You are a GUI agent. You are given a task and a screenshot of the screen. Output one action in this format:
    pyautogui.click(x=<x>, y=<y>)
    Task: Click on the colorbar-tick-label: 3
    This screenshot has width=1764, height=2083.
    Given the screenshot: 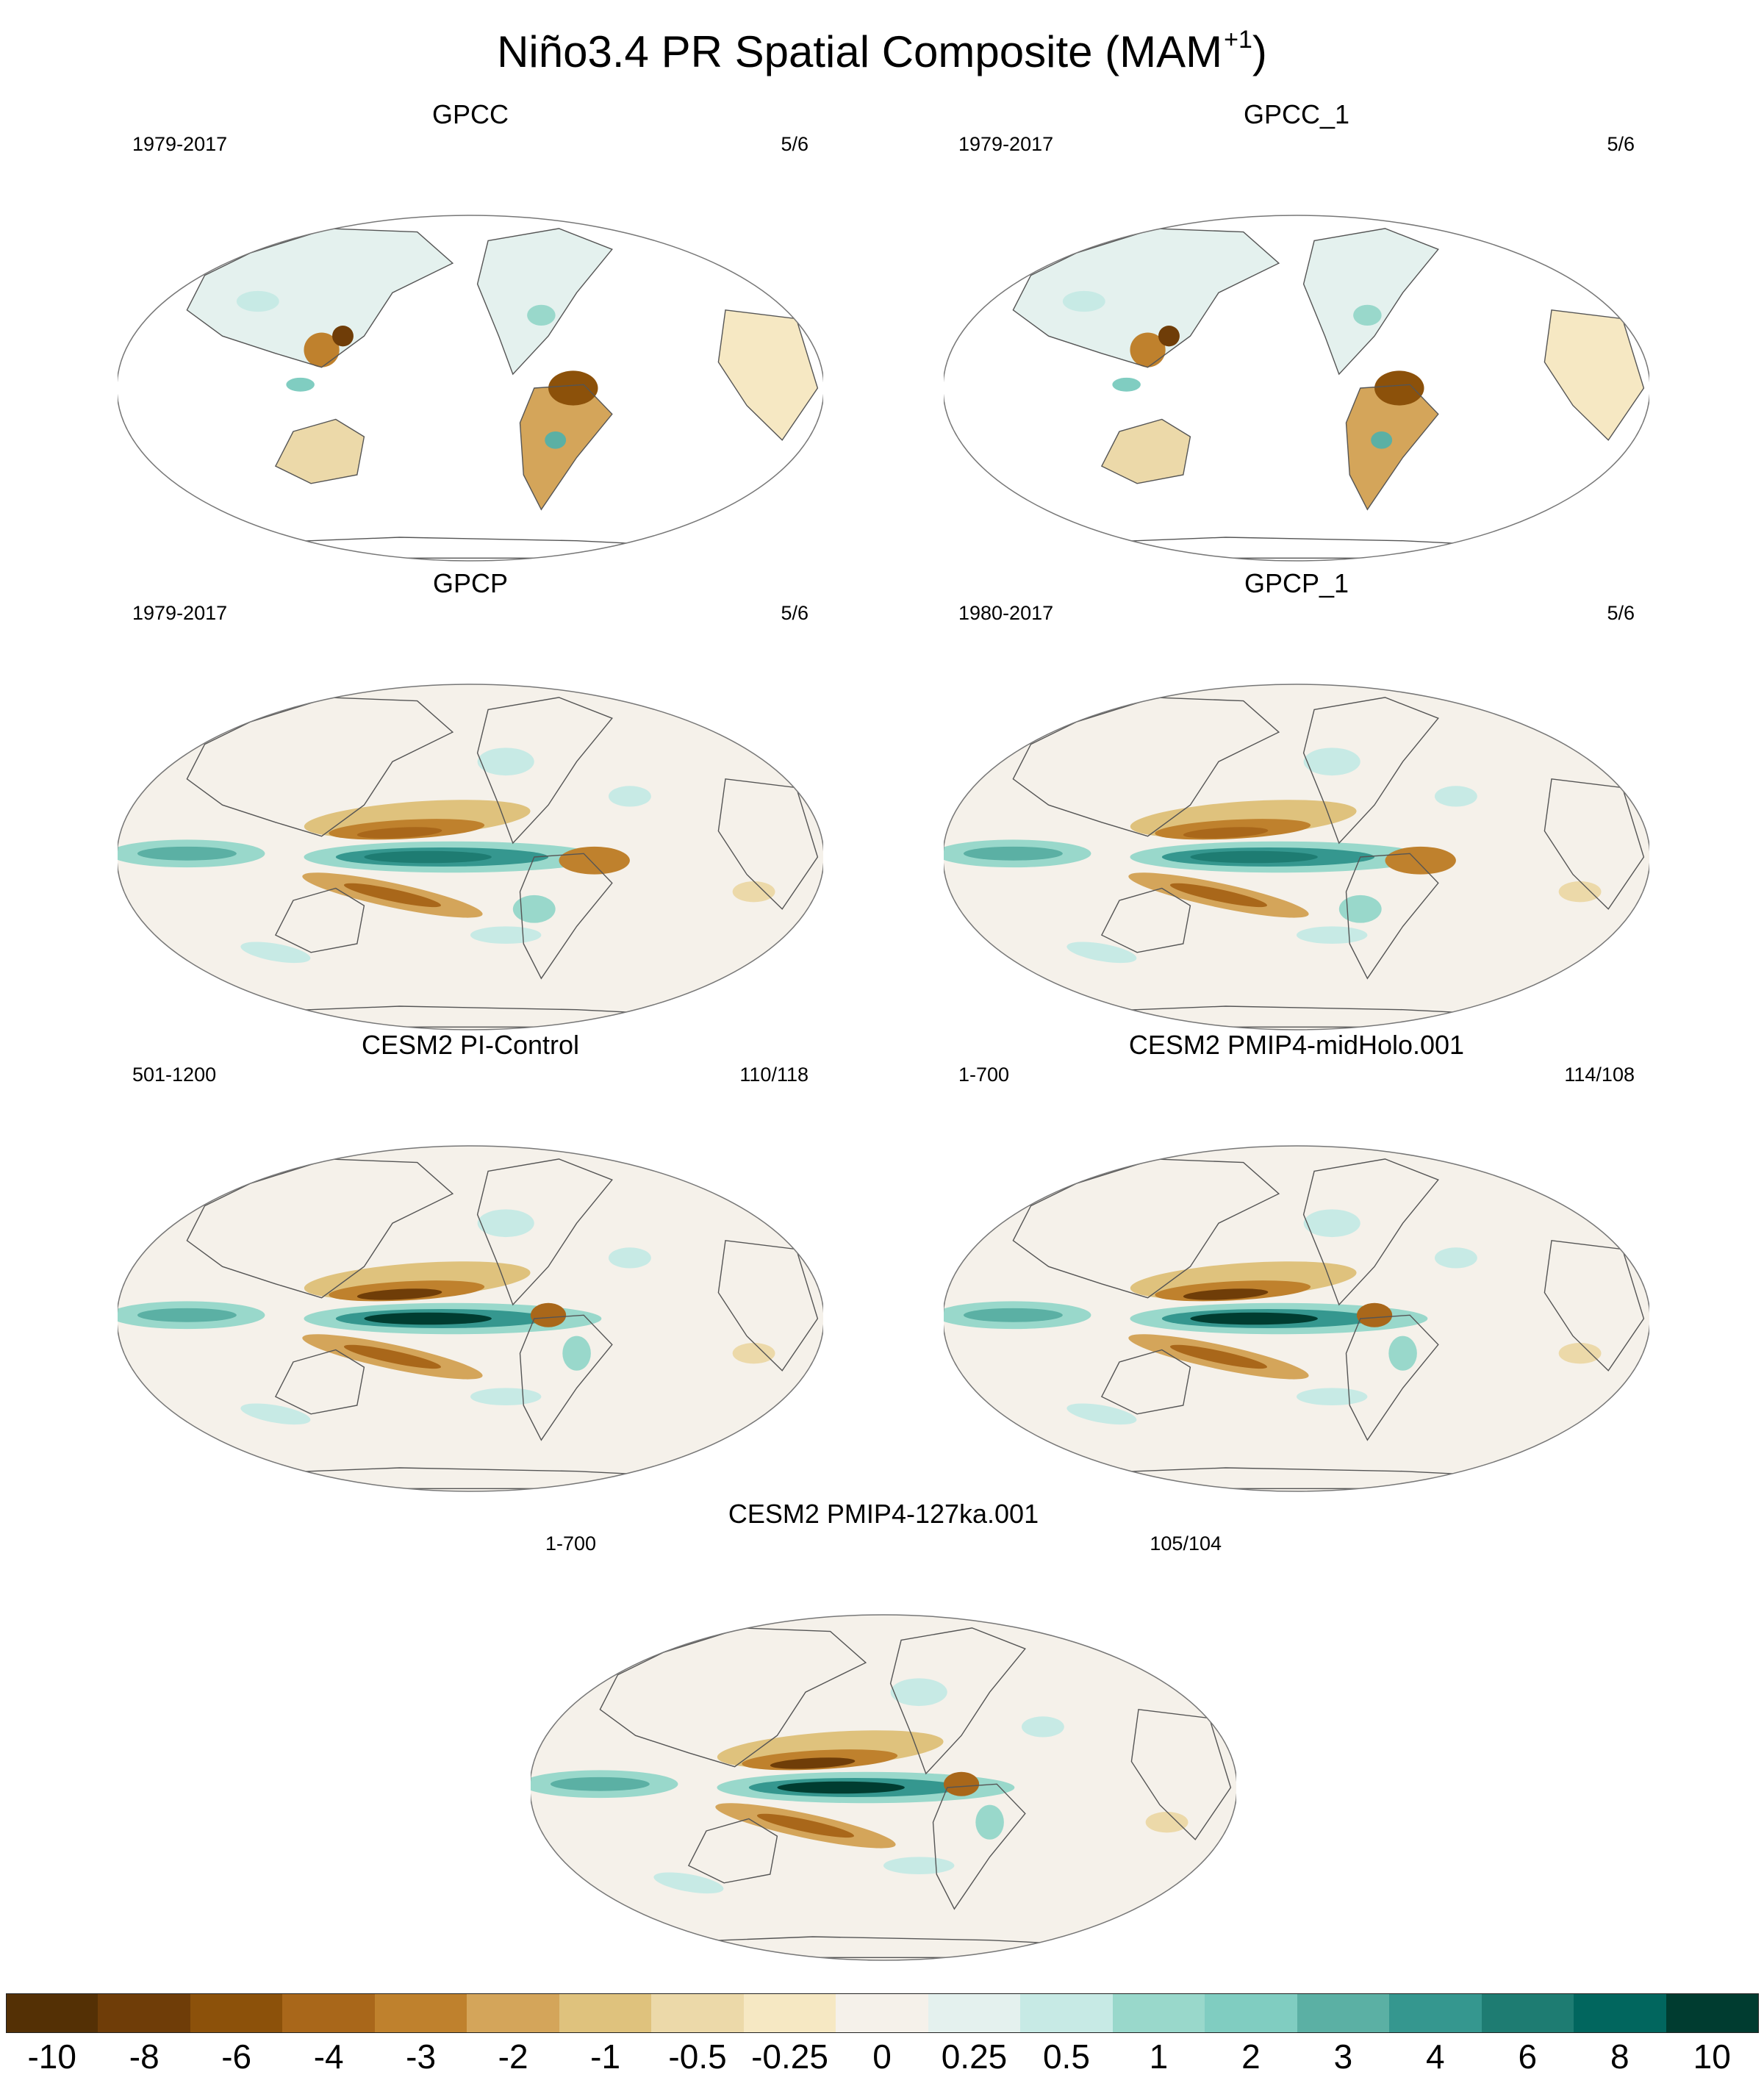 What is the action you would take?
    pyautogui.click(x=1343, y=2056)
    